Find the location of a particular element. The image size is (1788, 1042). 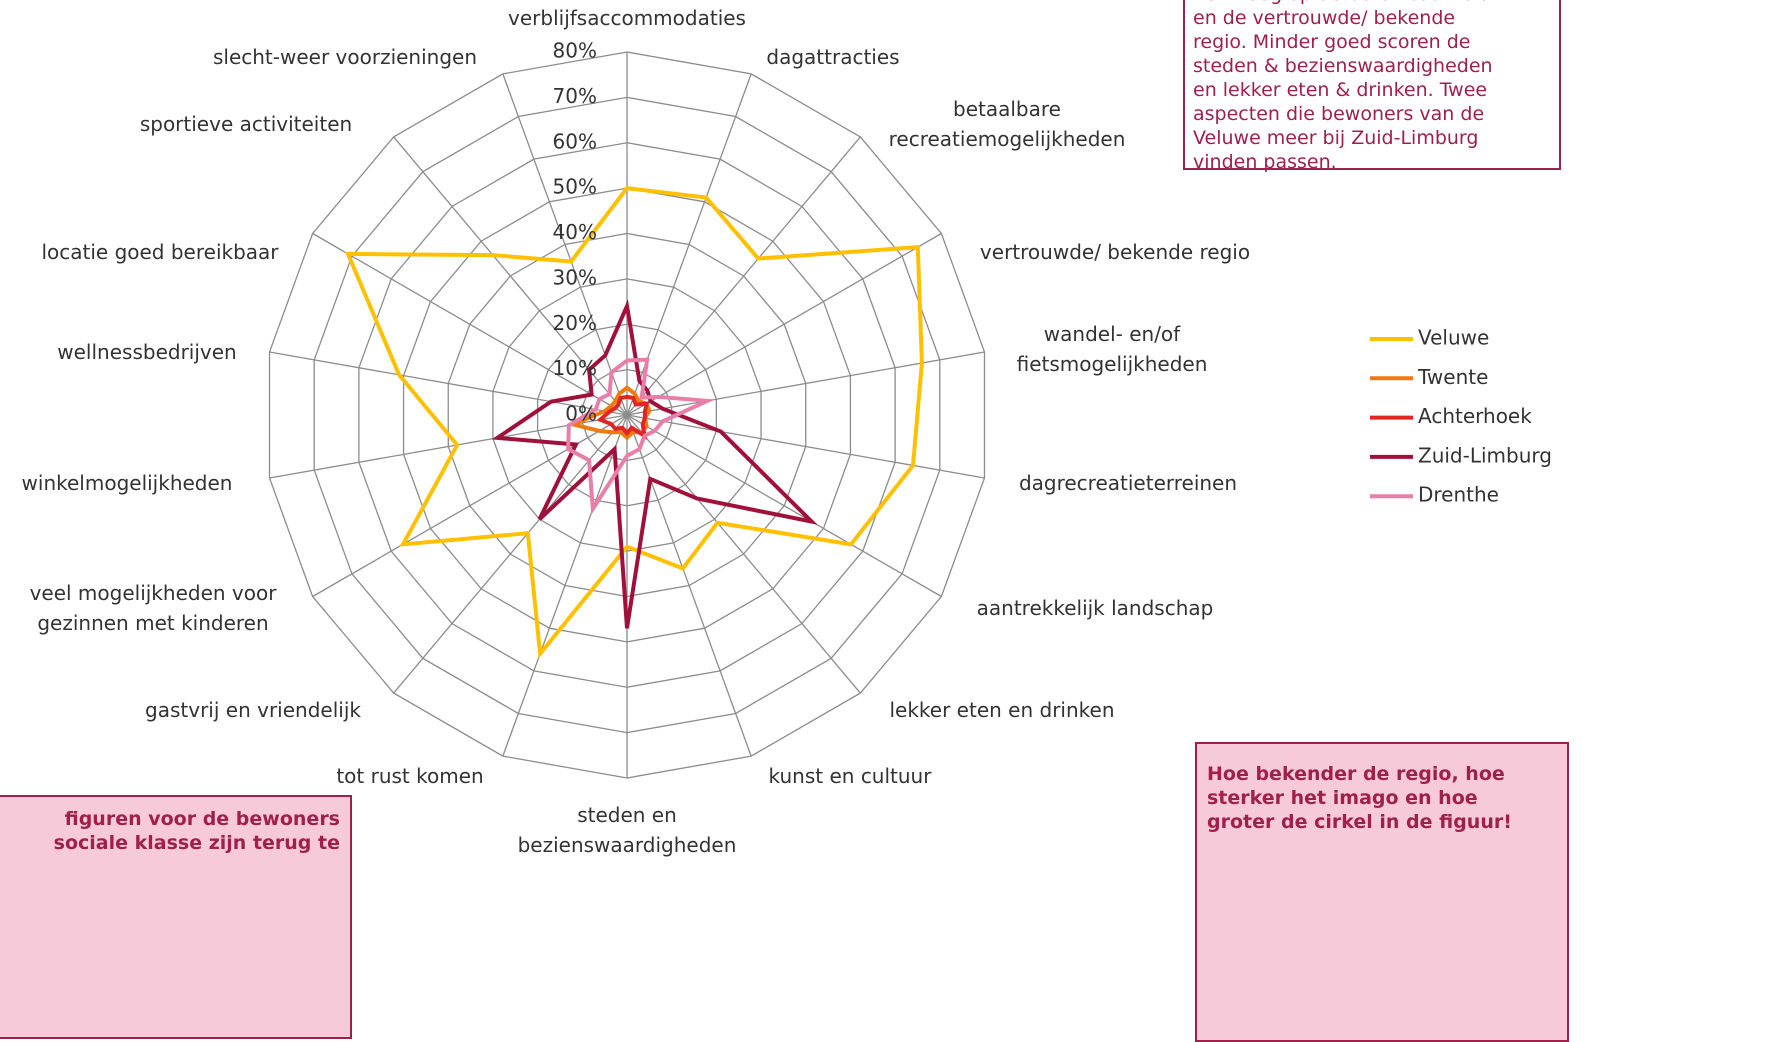

legend-label: Drenthe is located at coordinates (1458, 495).